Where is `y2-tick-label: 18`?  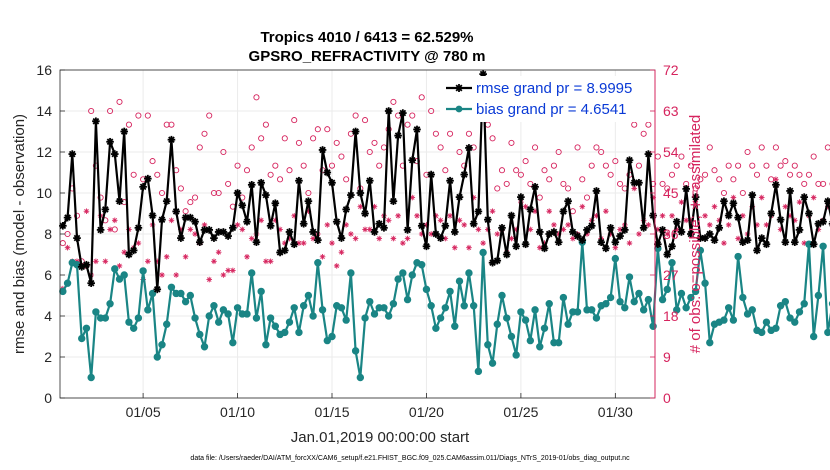 y2-tick-label: 18 is located at coordinates (671, 316).